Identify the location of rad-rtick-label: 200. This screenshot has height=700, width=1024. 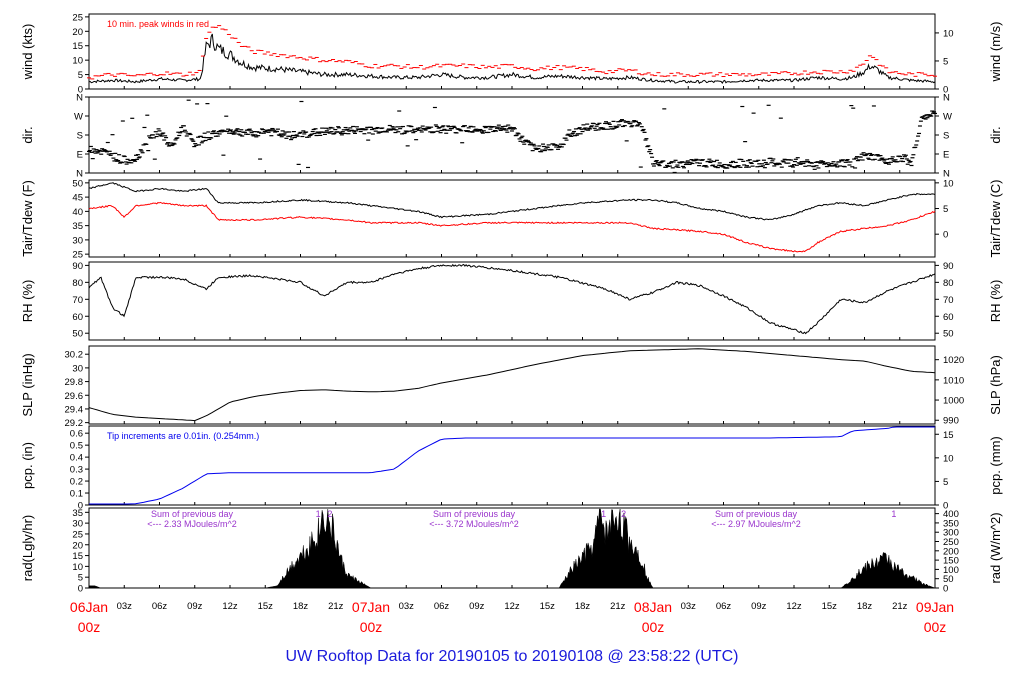
(951, 551).